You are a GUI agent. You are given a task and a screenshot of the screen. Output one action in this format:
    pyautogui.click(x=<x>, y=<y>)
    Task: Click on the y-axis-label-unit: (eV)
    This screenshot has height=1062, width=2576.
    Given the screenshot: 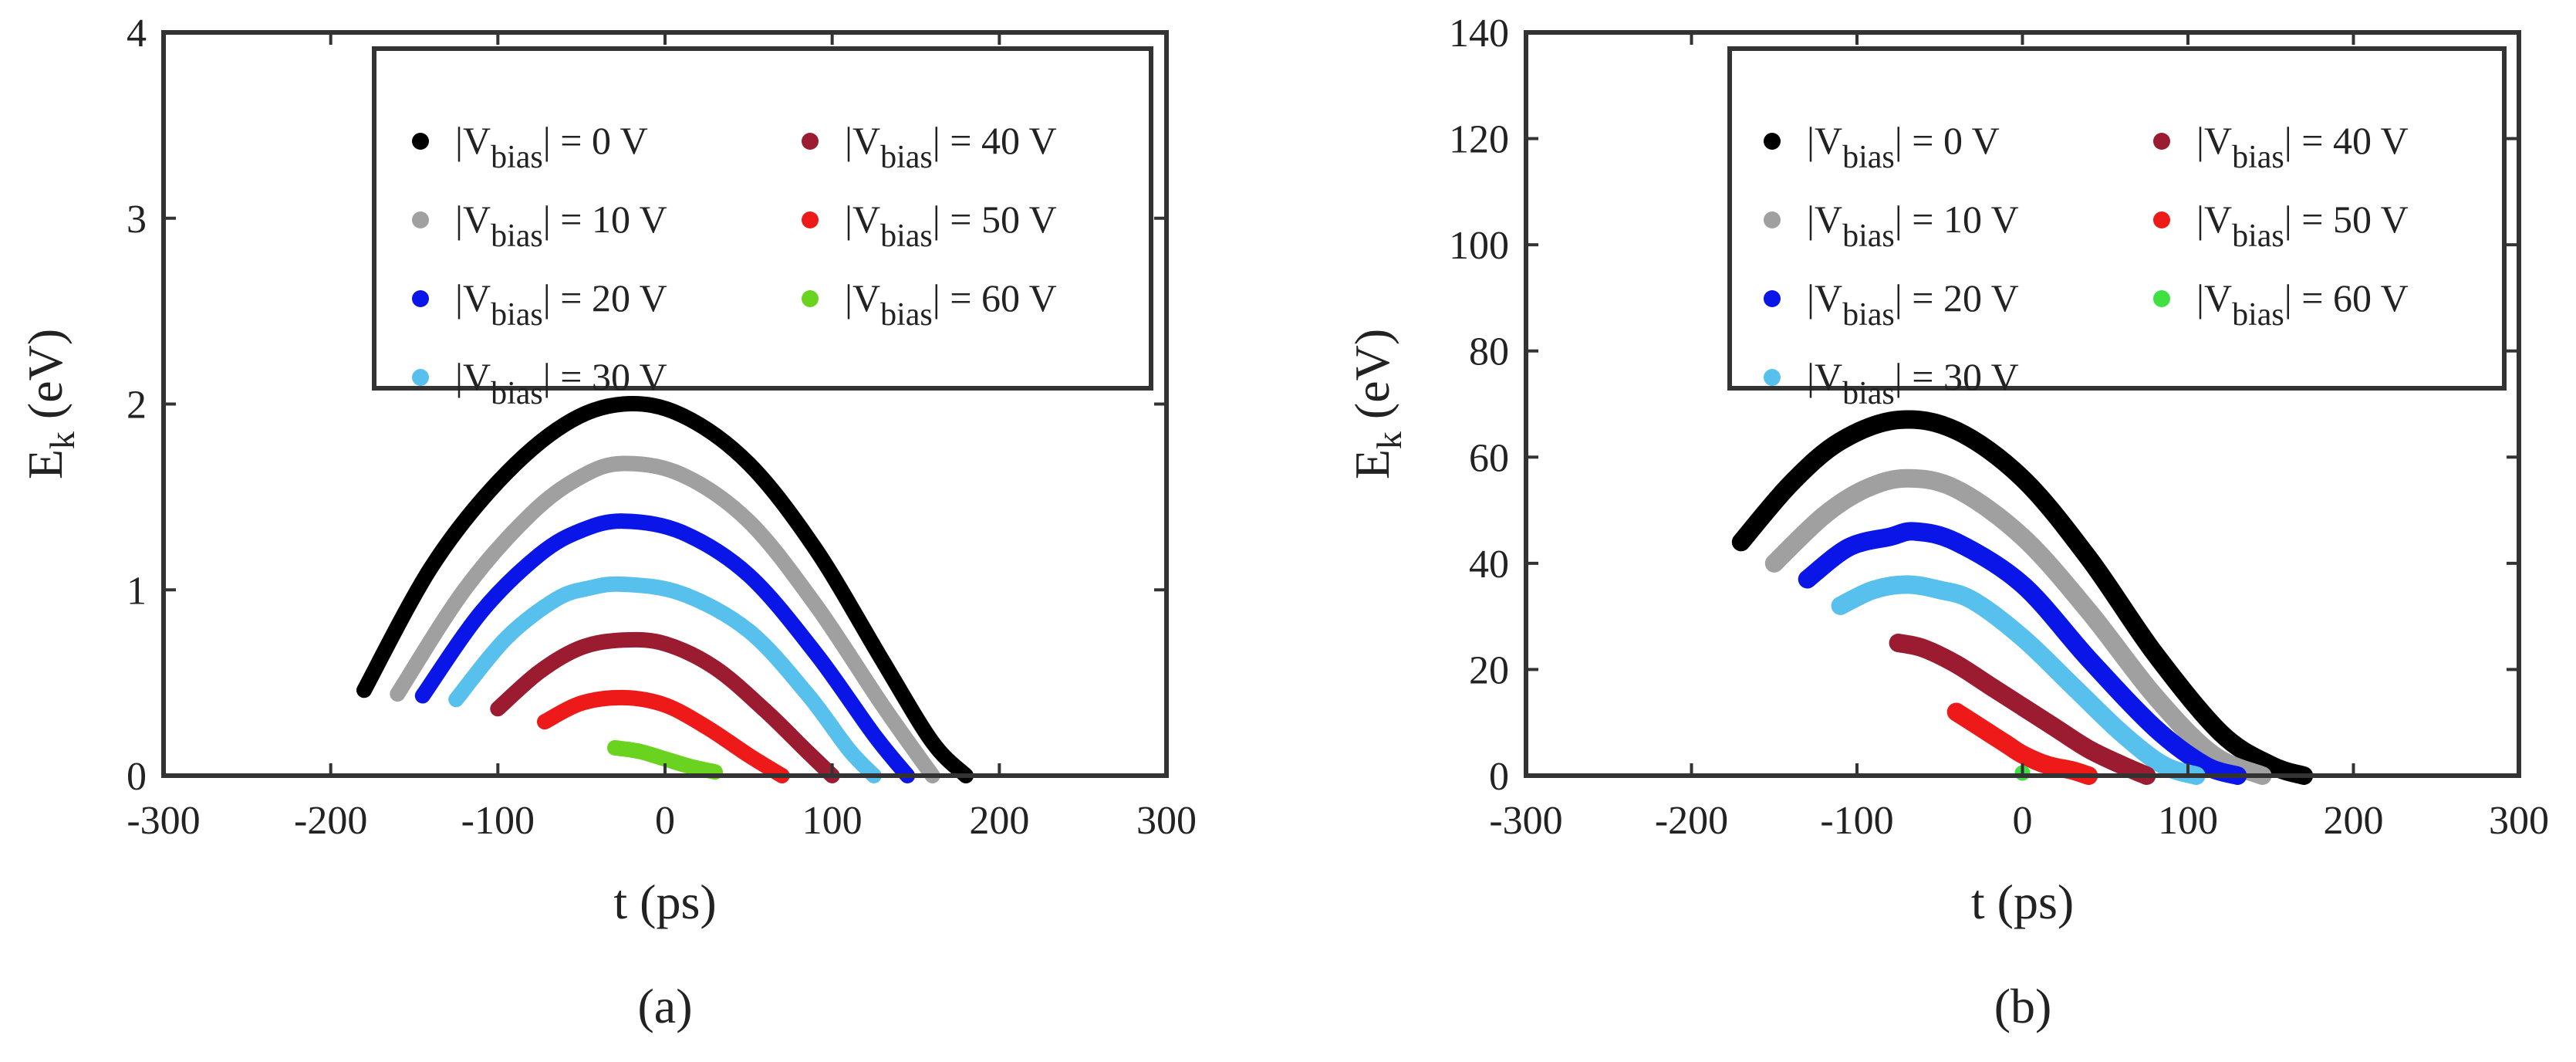 What is the action you would take?
    pyautogui.click(x=1372, y=380)
    